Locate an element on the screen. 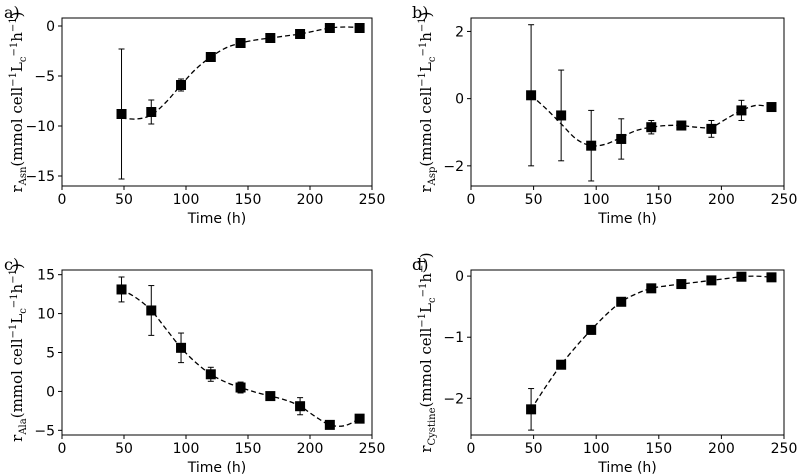 The image size is (800, 474). y-axis-label-sub: Ala is located at coordinates (23, 426).